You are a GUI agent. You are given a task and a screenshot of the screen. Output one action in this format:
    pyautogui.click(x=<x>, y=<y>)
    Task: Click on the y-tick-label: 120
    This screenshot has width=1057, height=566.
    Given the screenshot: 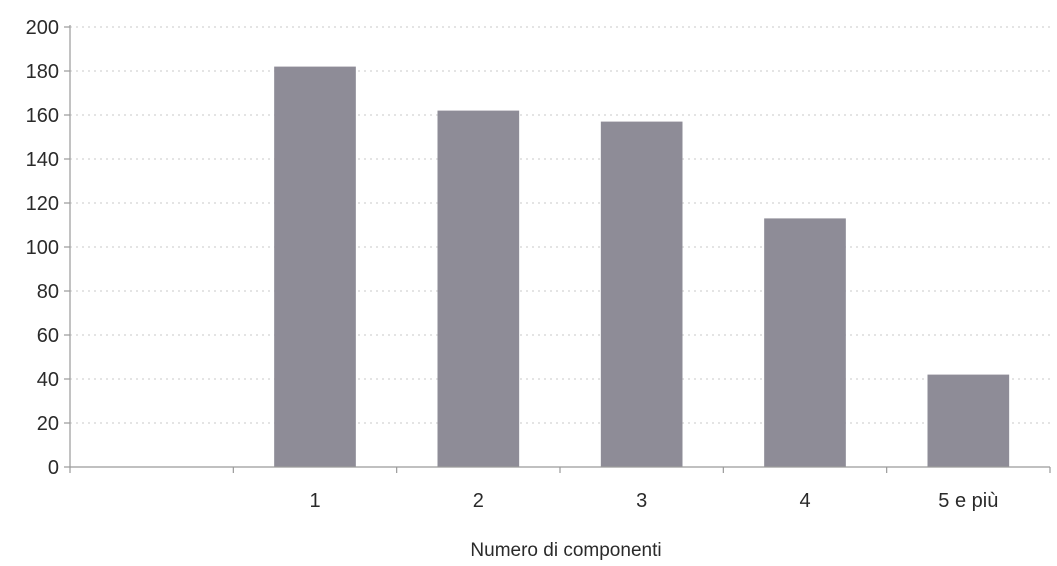 What is the action you would take?
    pyautogui.click(x=42, y=204)
    